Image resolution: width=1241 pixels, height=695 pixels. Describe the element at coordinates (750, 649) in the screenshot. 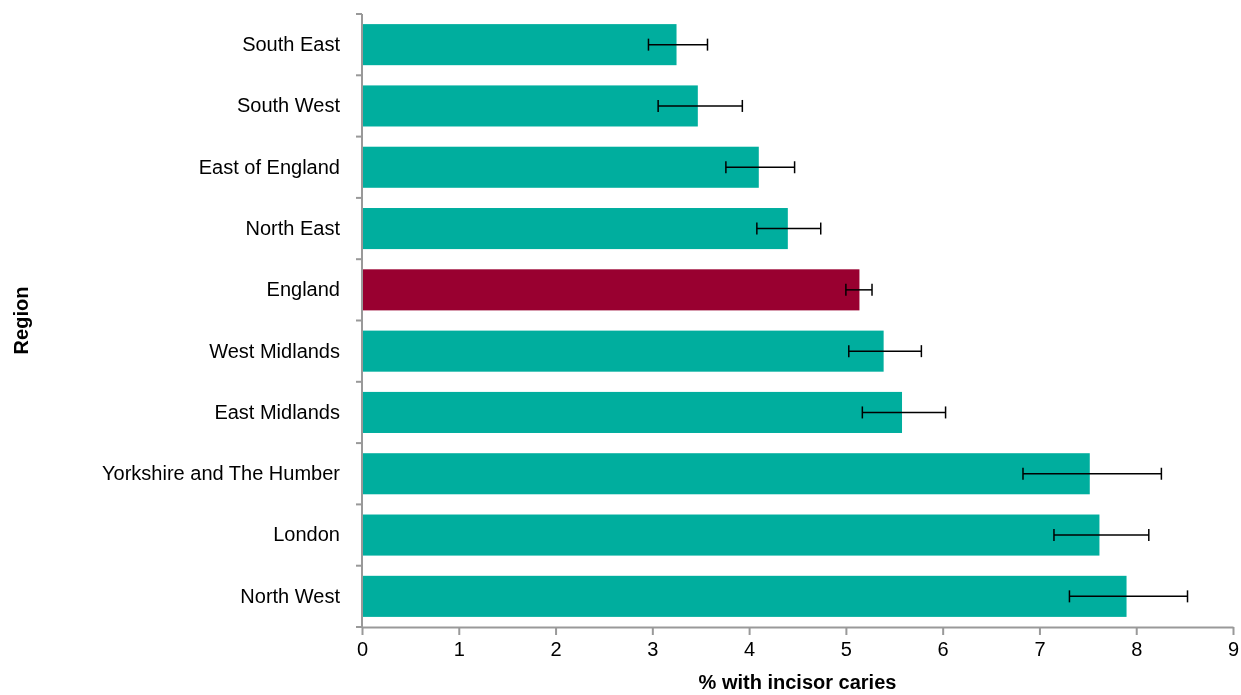

I see `x-tick-label: 4` at that location.